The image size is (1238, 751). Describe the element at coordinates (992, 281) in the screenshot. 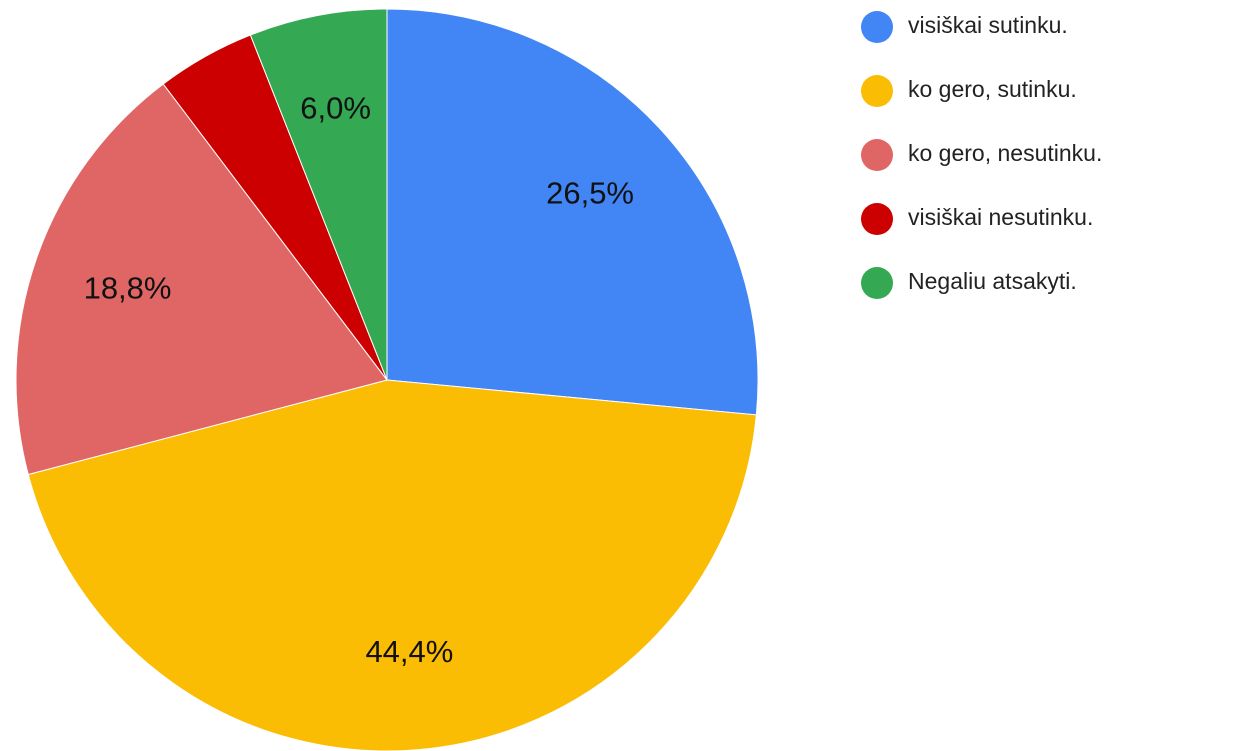

I see `legend-label: Negaliu atsakyti.` at that location.